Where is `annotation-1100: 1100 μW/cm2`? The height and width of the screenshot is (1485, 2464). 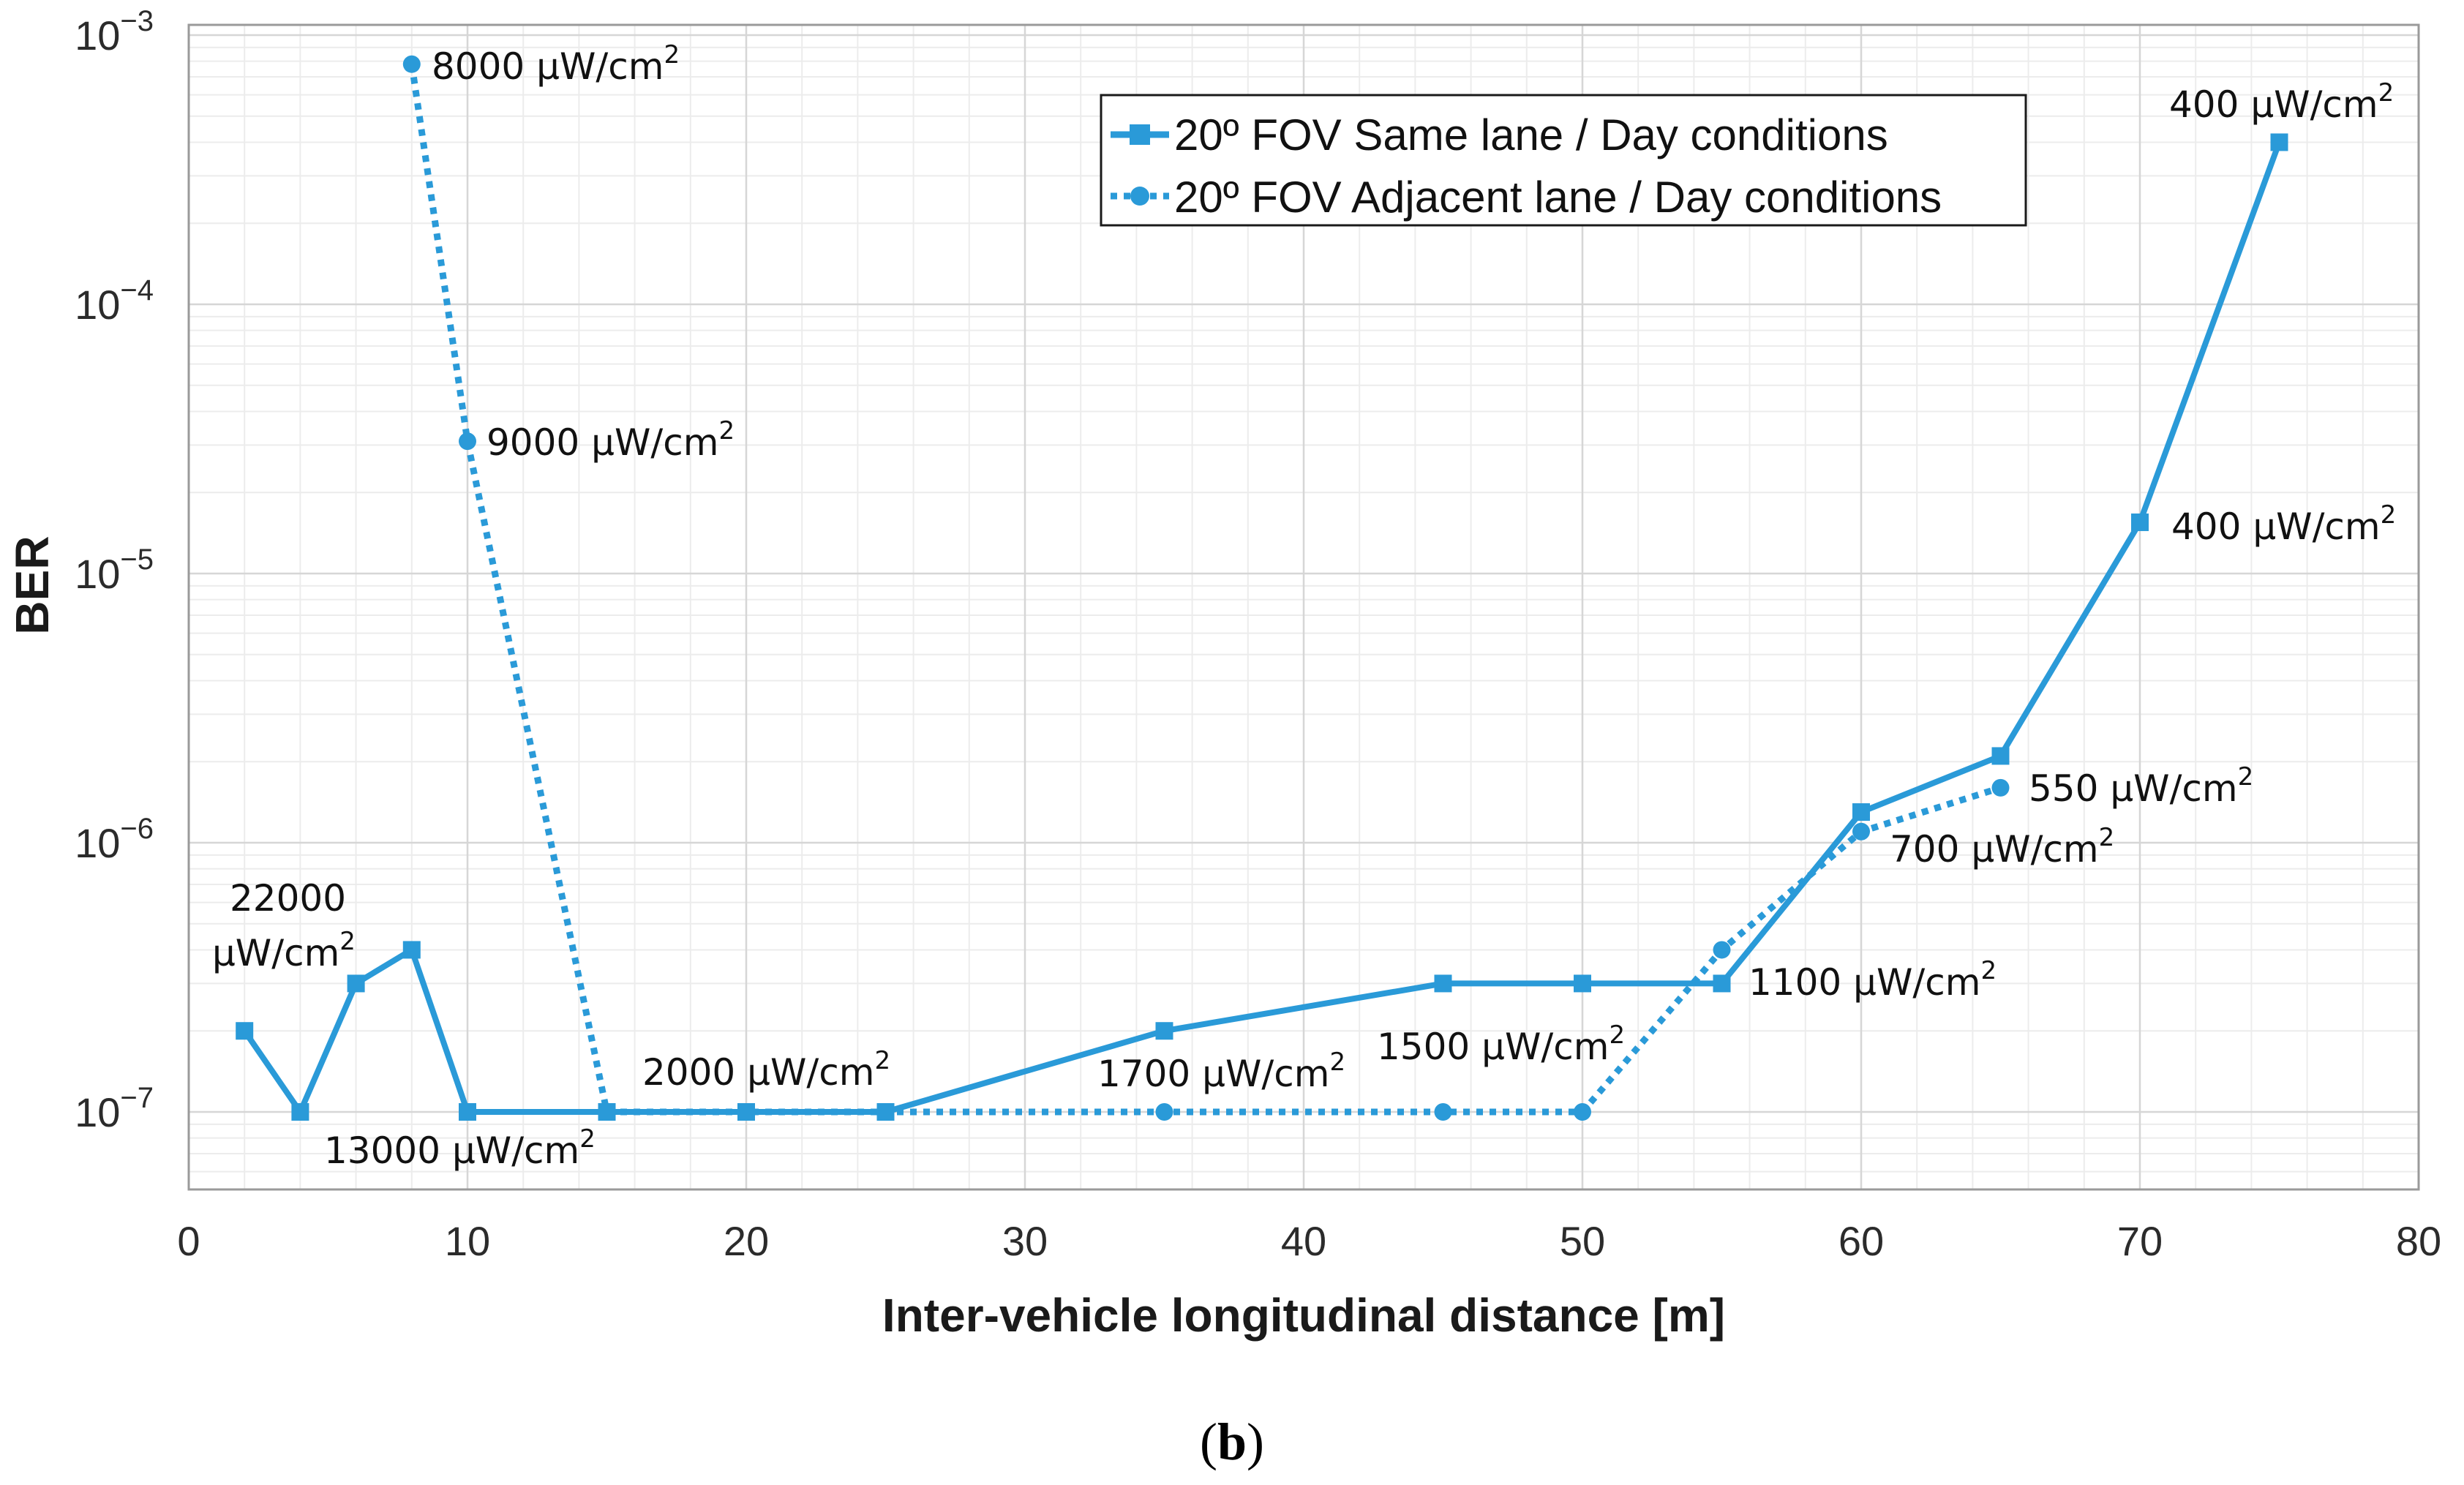 annotation-1100: 1100 μW/cm2 is located at coordinates (1873, 980).